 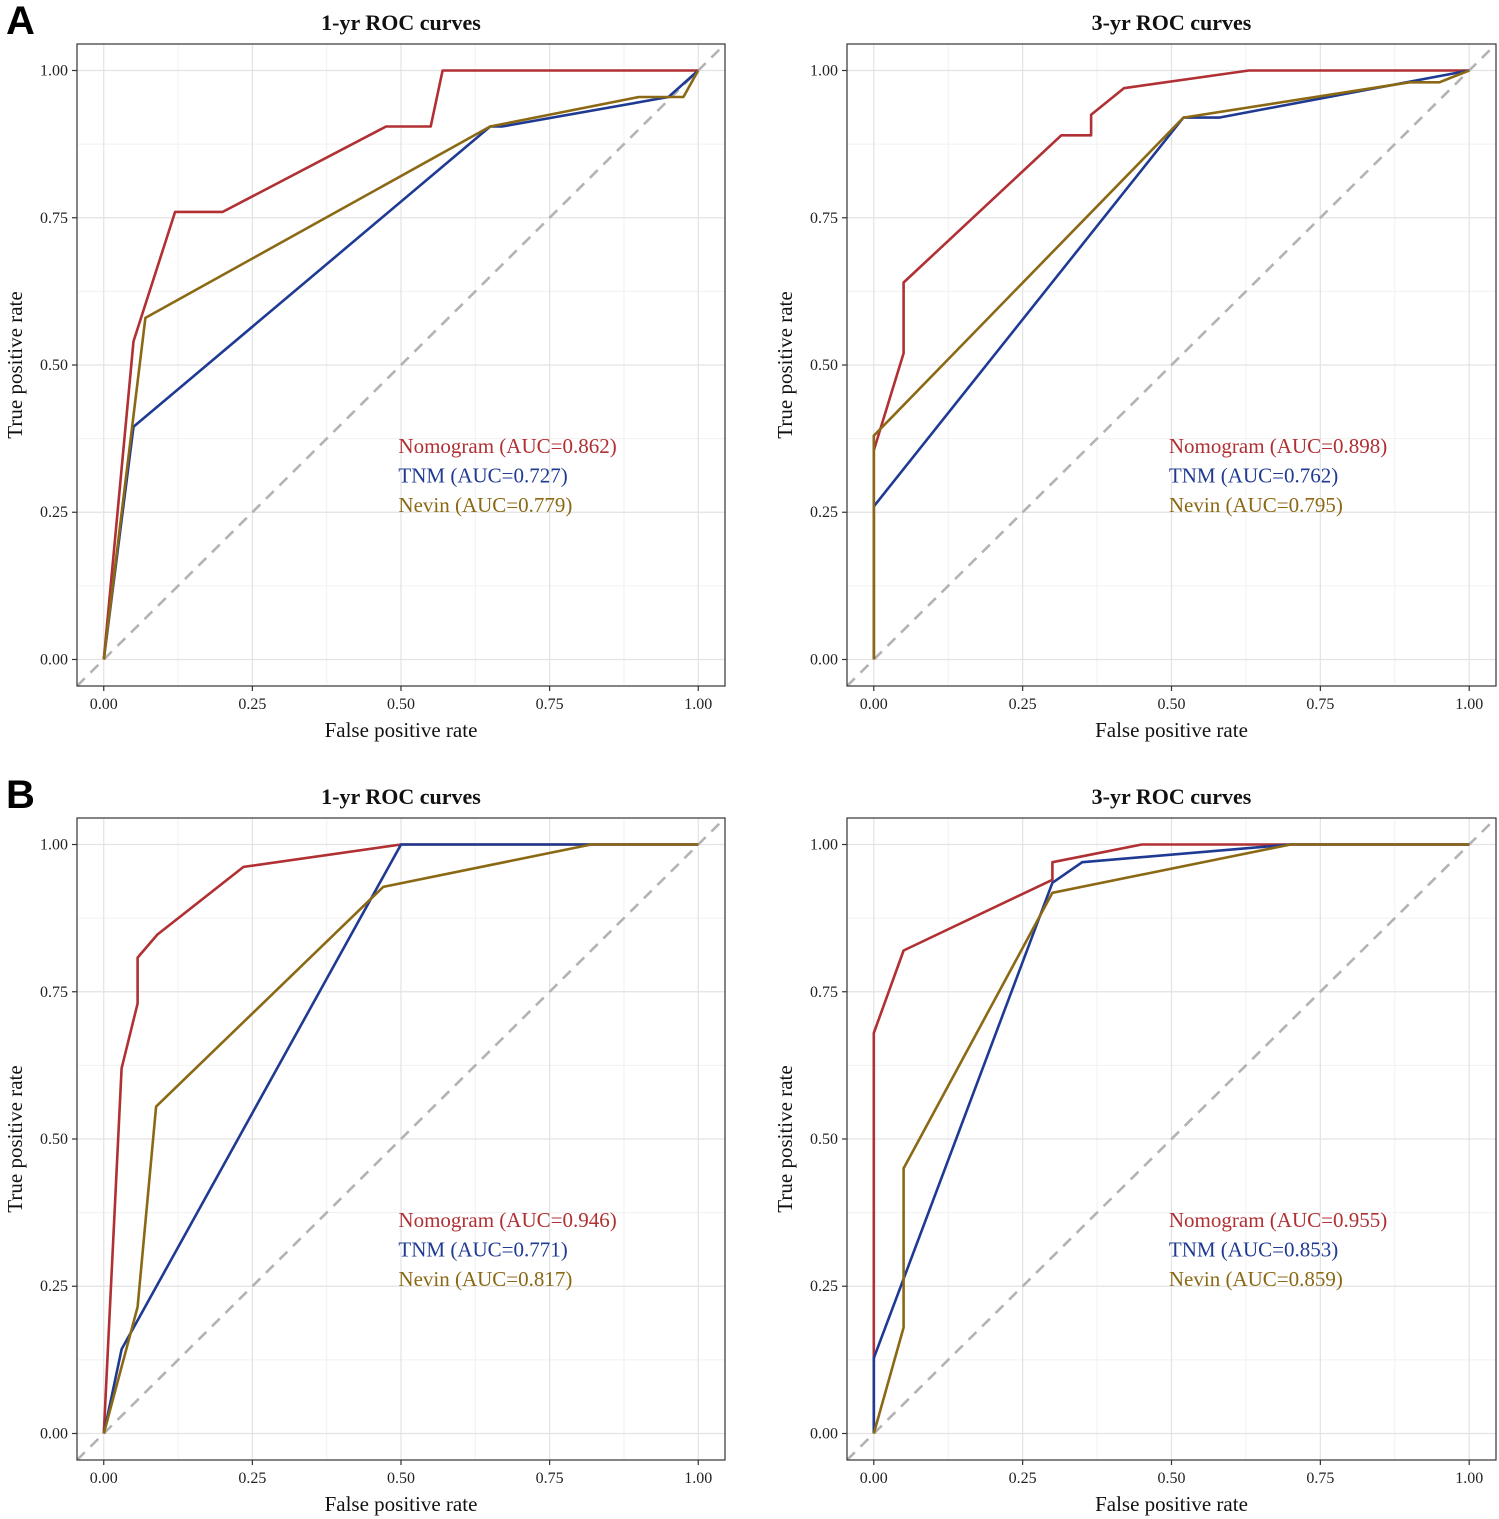 I want to click on legend-entry-nomogram: Nomogram (AUC=0.862), so click(x=507, y=446).